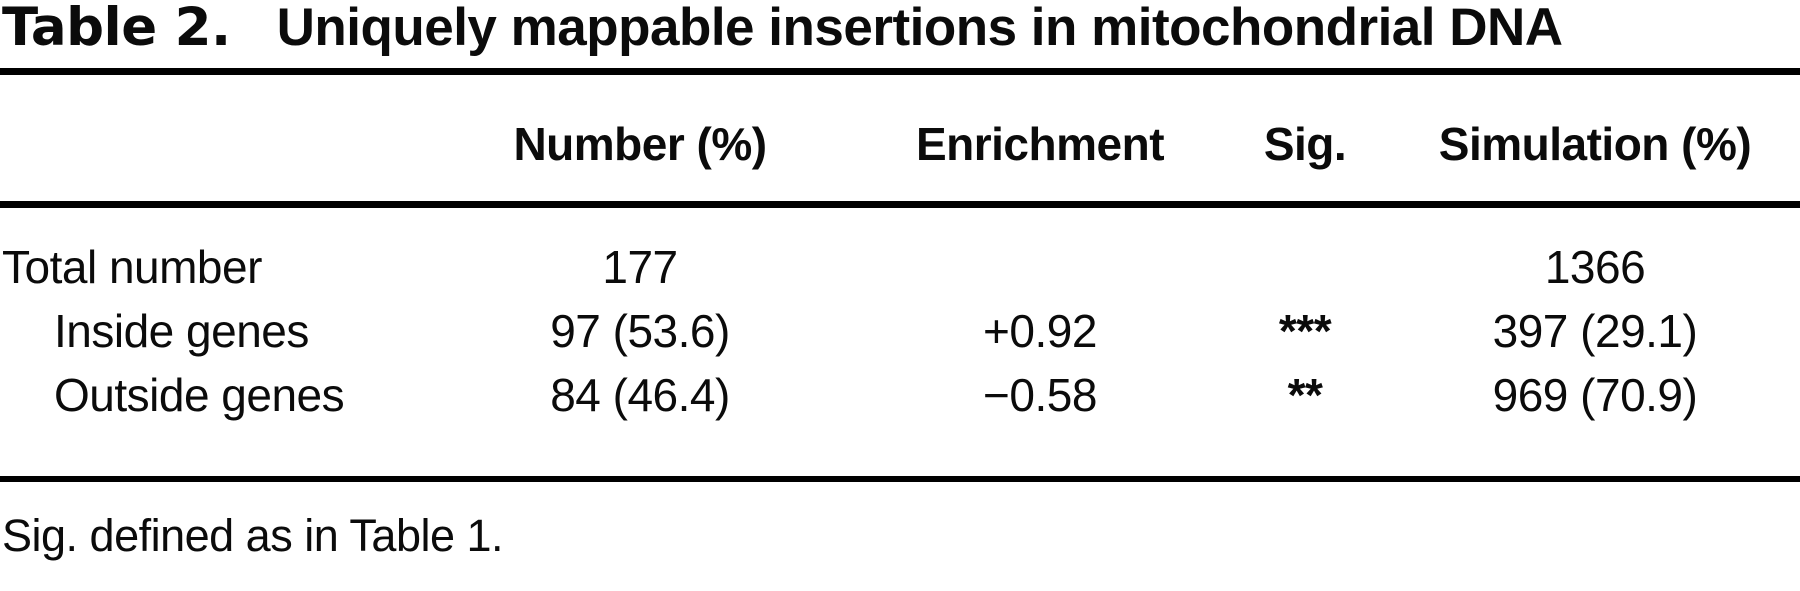 The width and height of the screenshot is (1800, 591). Describe the element at coordinates (640, 331) in the screenshot. I see `cell-number: 97 (53.6)` at that location.